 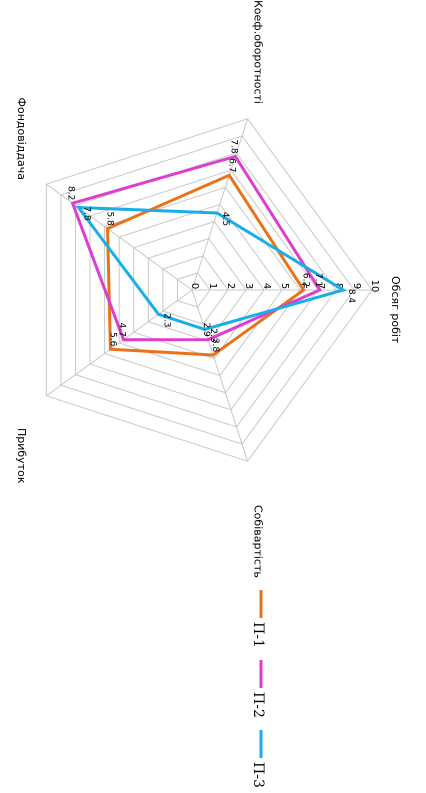 I want to click on data-label-П-2-2: 4.7, so click(x=122, y=330).